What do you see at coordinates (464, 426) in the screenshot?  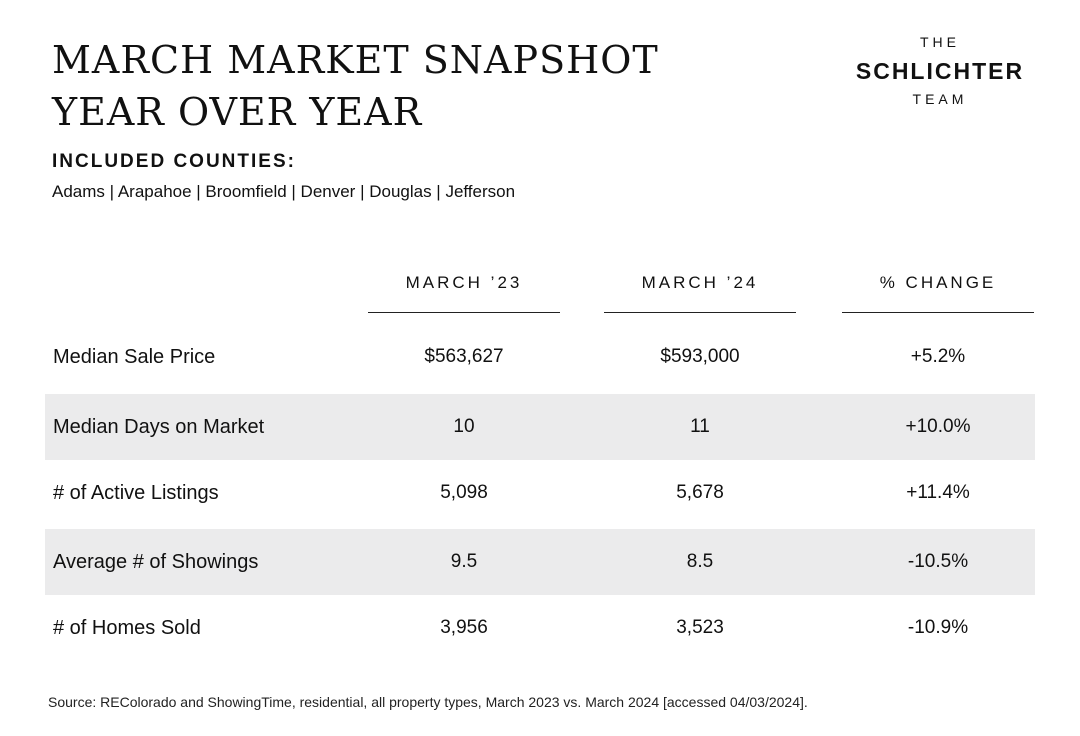 I see `cell-march-23: 10` at bounding box center [464, 426].